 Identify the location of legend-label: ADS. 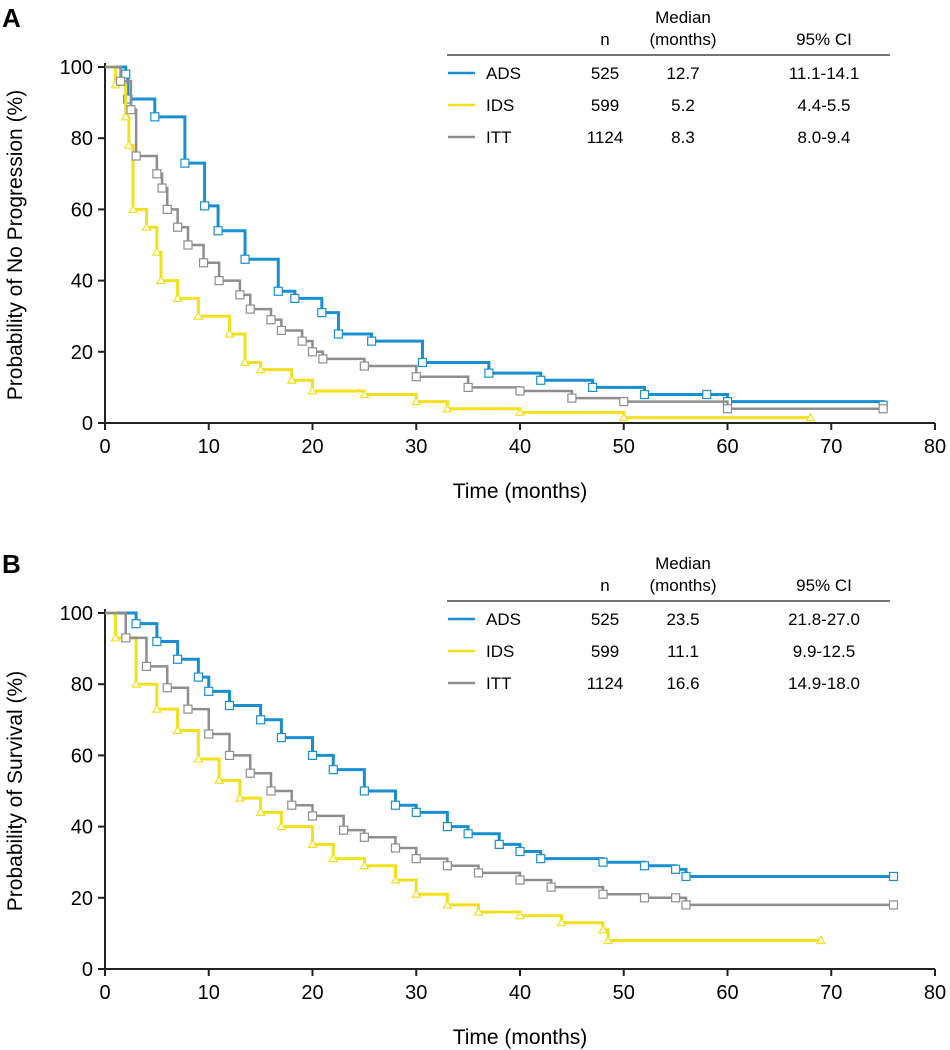
(503, 73).